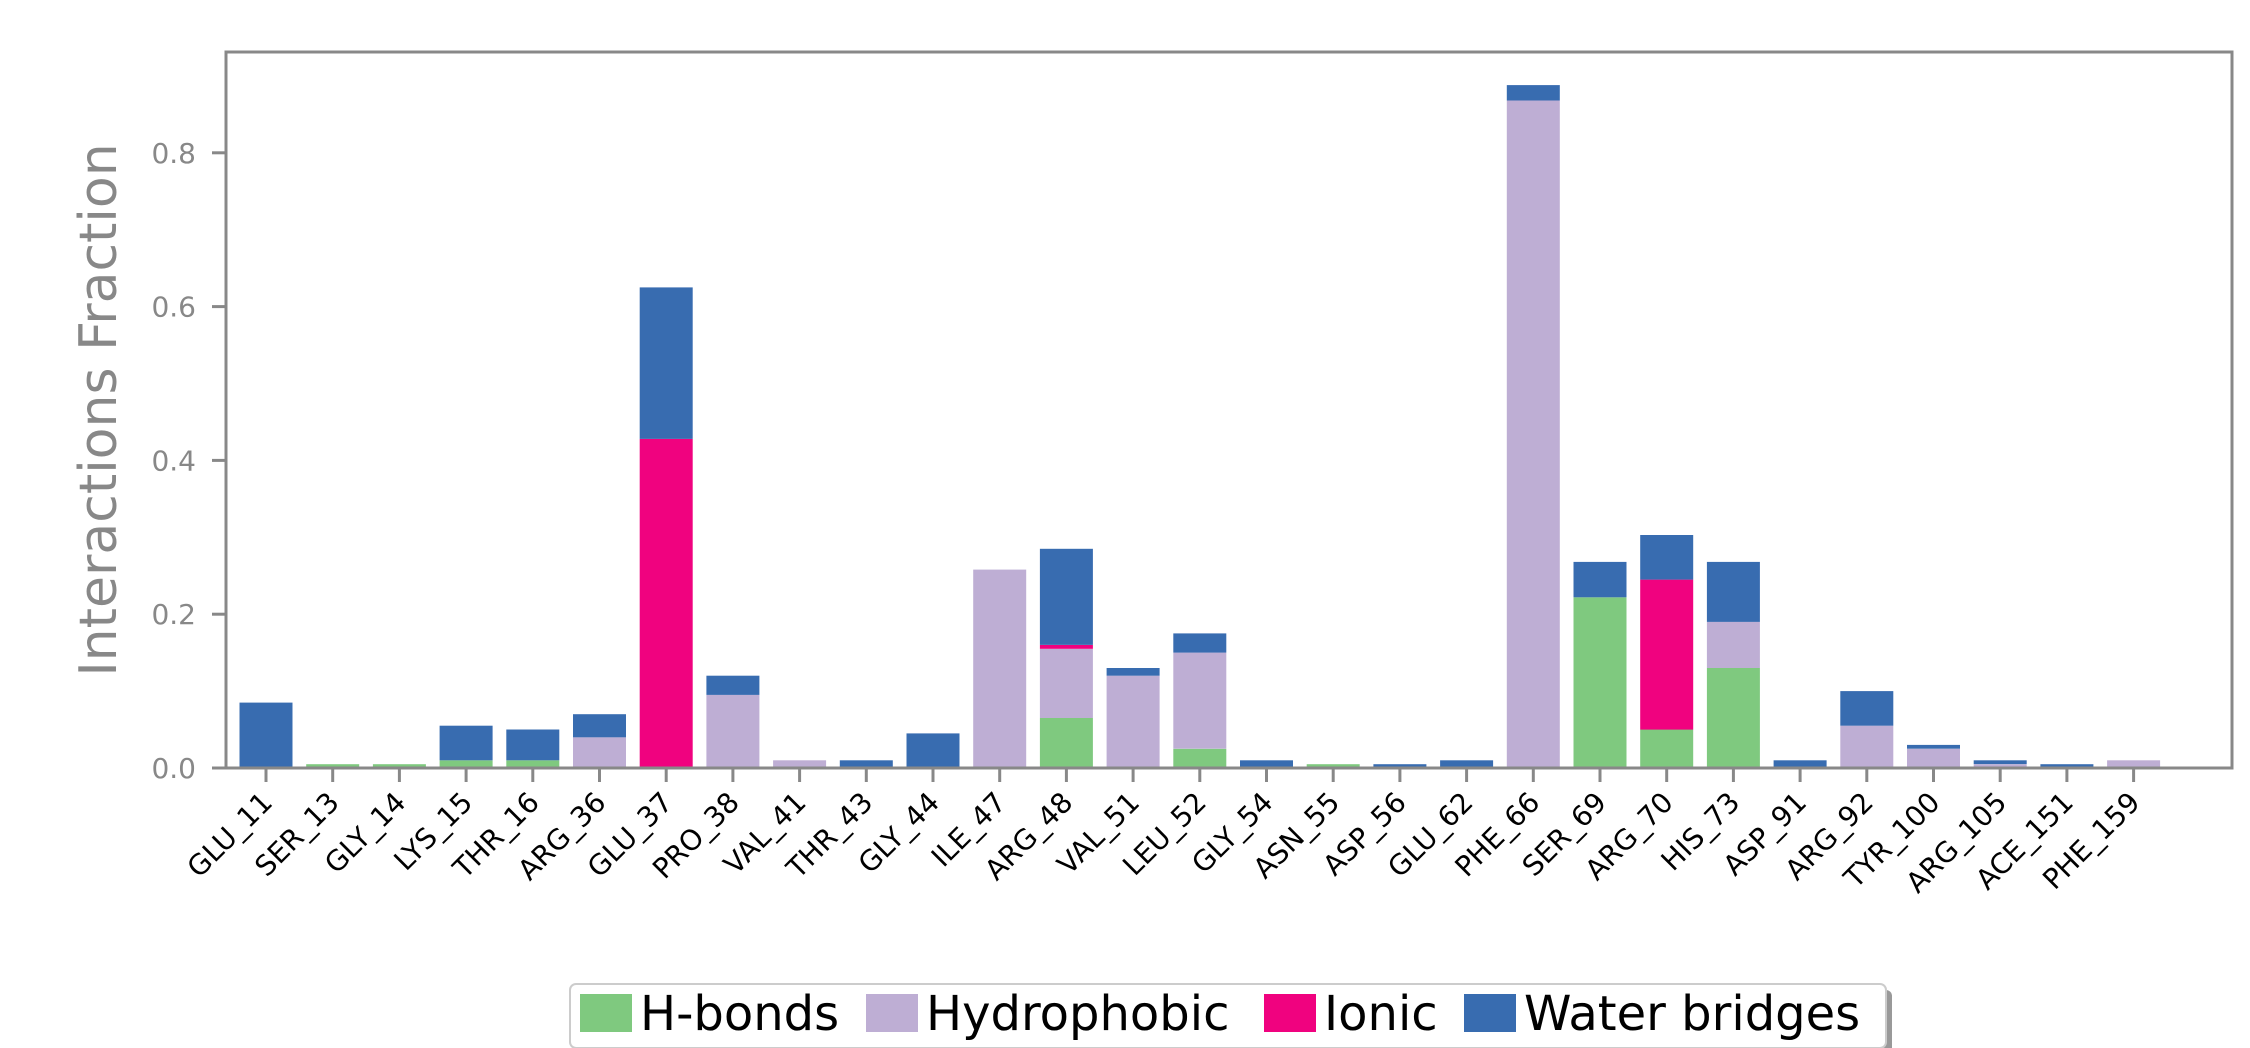 Image resolution: width=2250 pixels, height=1048 pixels. I want to click on y-axis: 0.0 0.2 0.4 0.6 0.8, so click(188, 461).